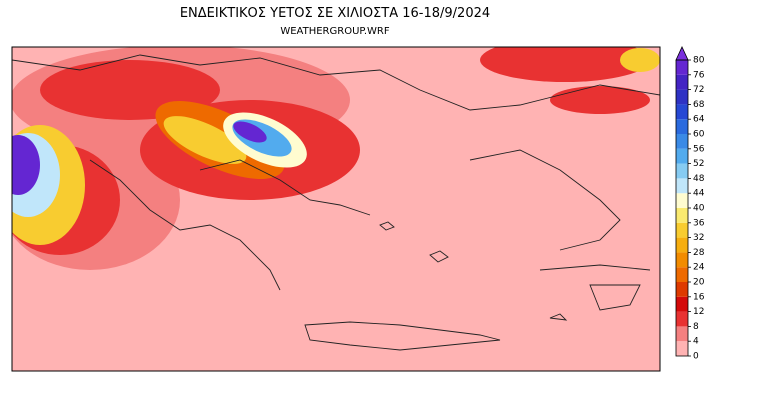 The height and width of the screenshot is (400, 759). I want to click on colorbar-tick-label: 36, so click(699, 223).